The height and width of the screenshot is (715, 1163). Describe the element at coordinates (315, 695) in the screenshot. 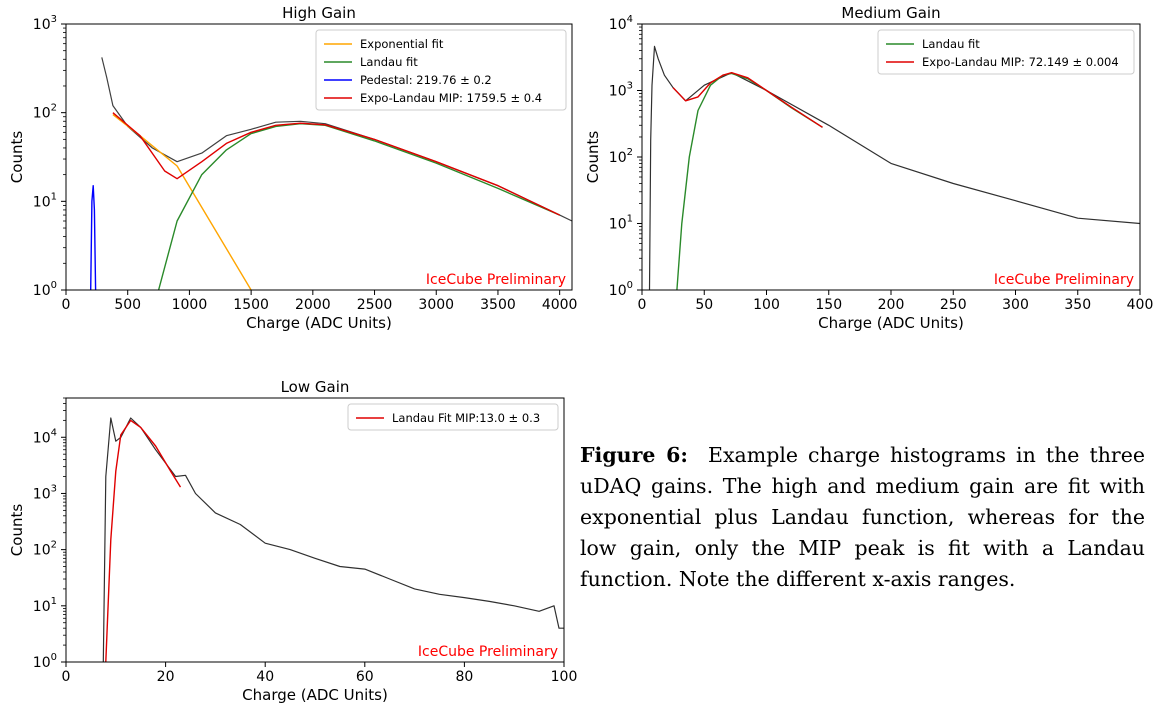

I see `low-x-axis-label: Charge (ADC Units)` at that location.